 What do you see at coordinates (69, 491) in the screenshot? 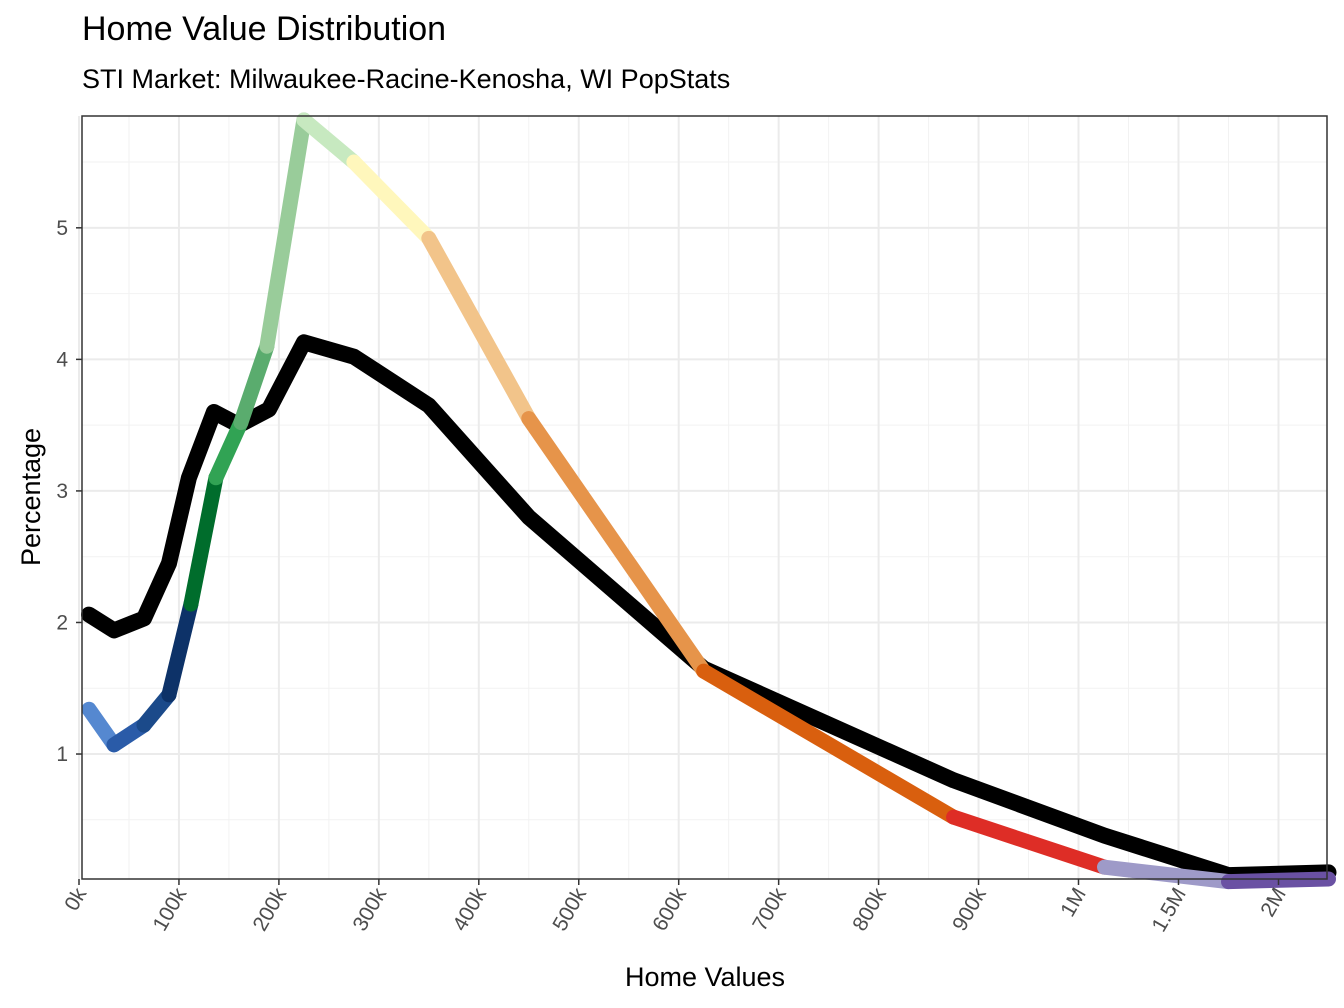
I see `y-axis: 1 2 3 4 5` at bounding box center [69, 491].